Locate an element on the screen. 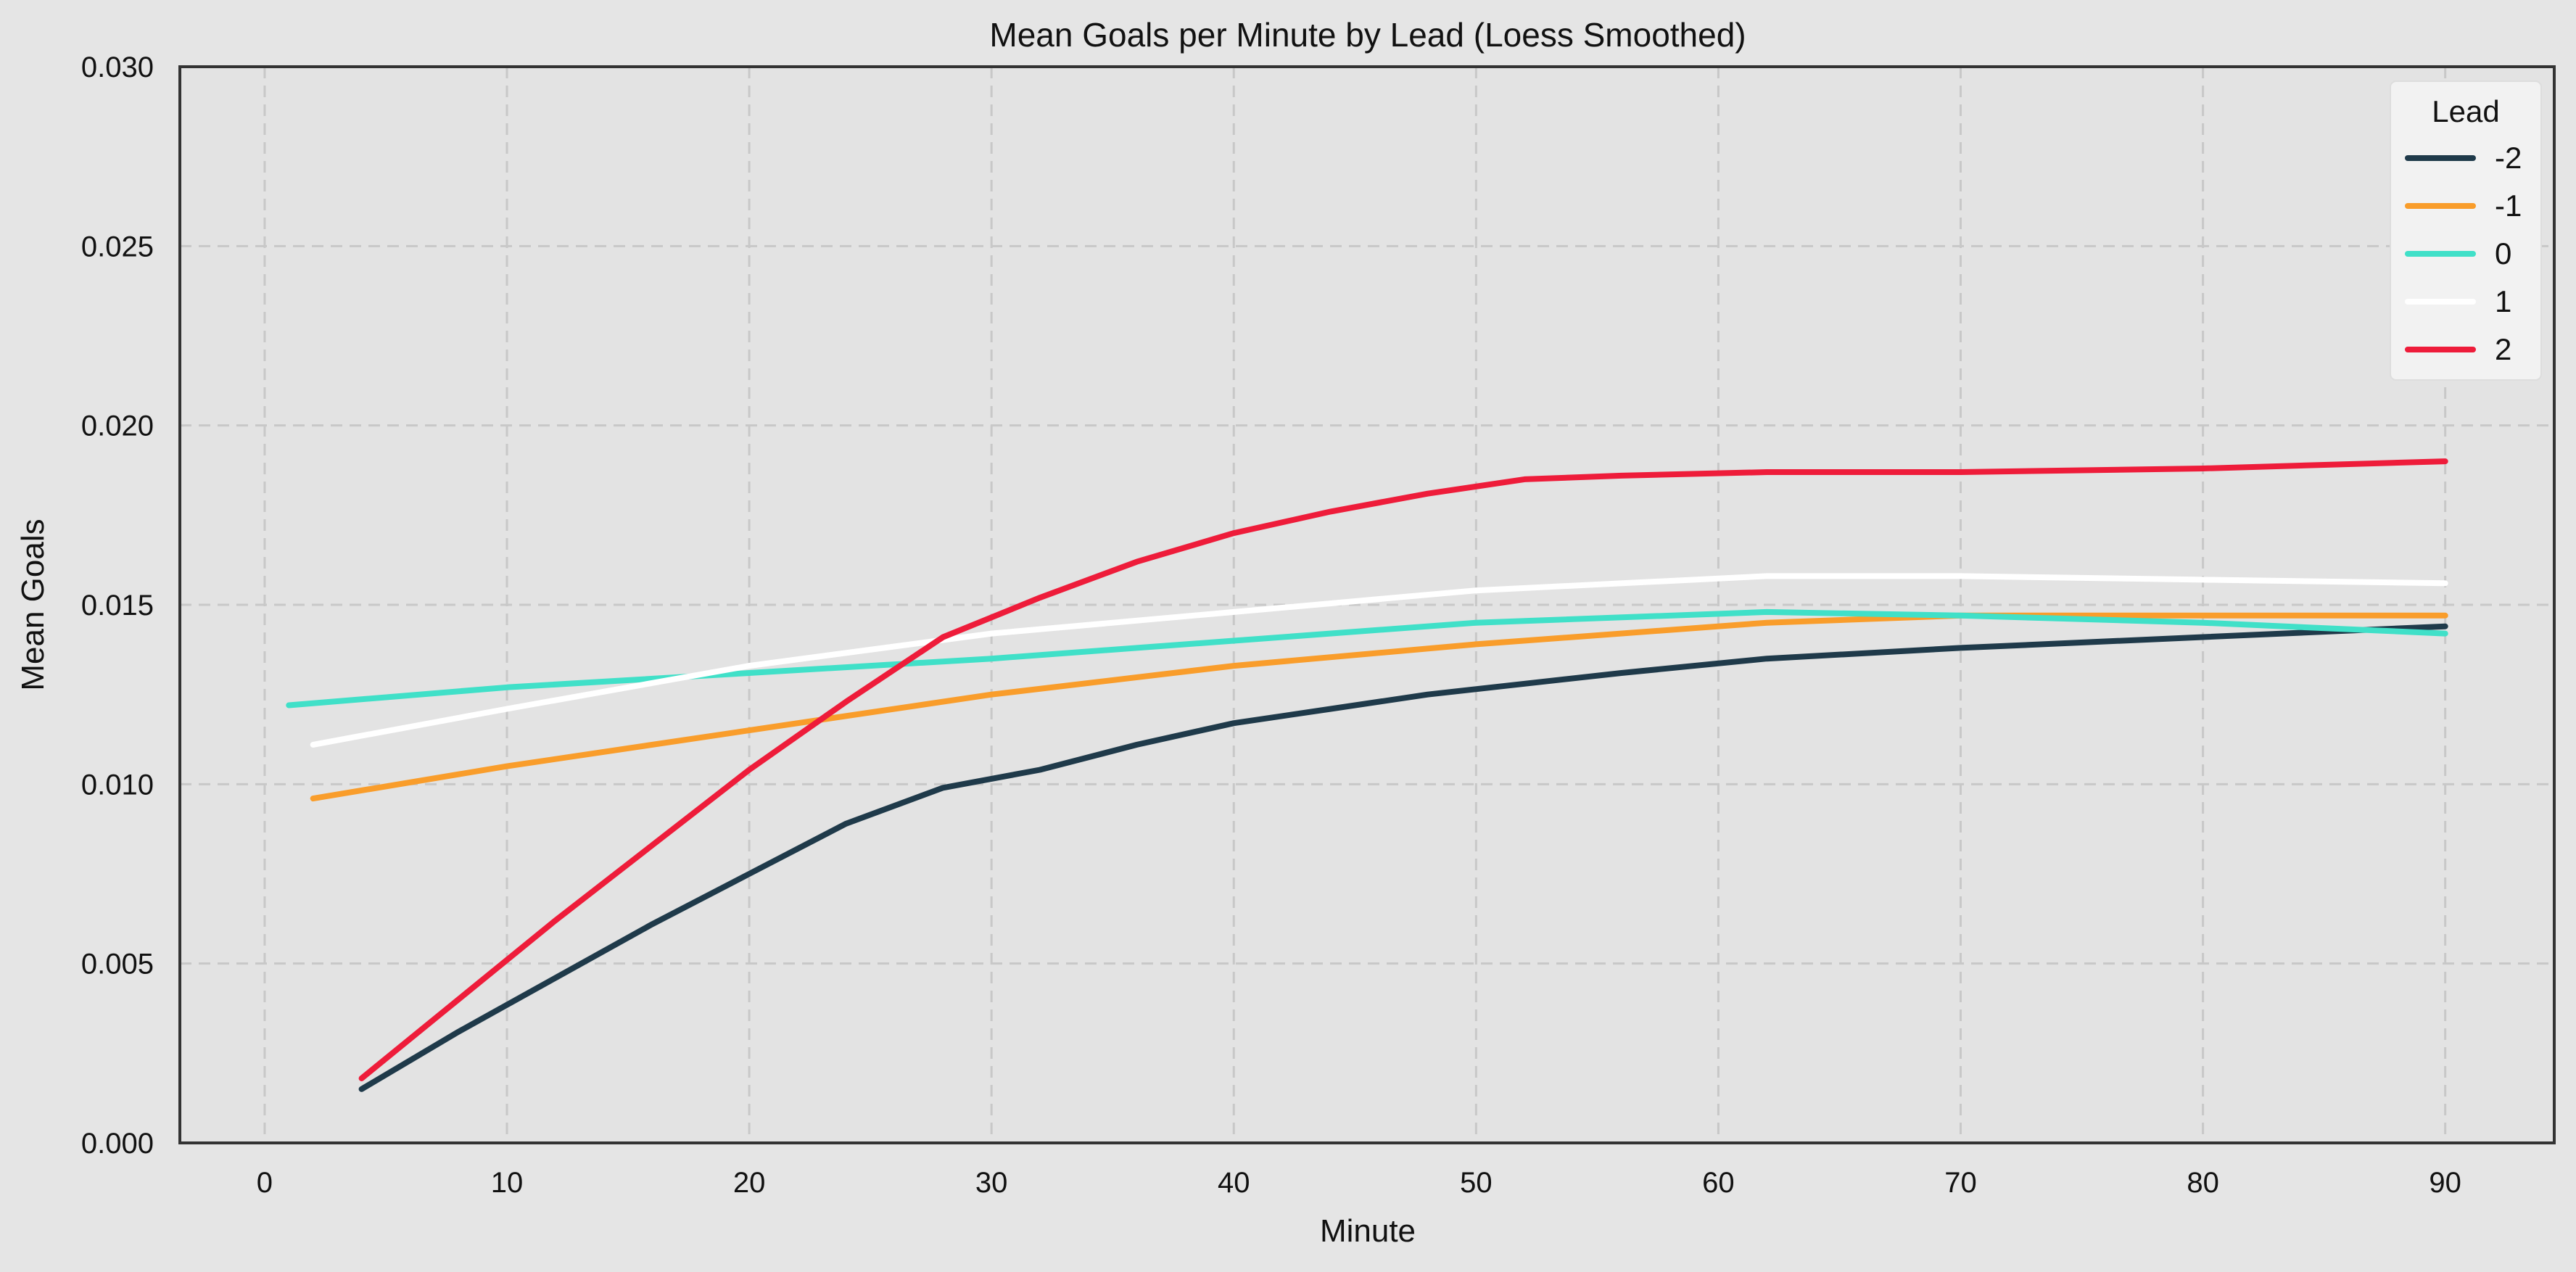  x-tick-label: 40 is located at coordinates (1234, 1183).